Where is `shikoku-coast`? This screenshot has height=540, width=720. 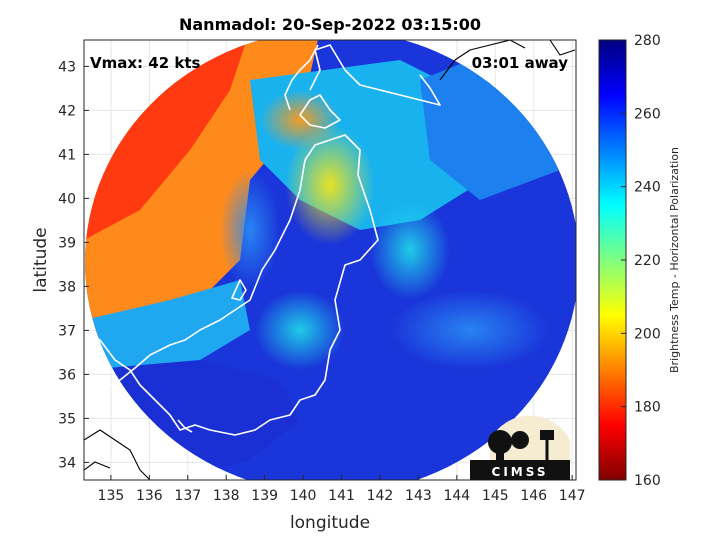
shikoku-coast is located at coordinates (117, 454).